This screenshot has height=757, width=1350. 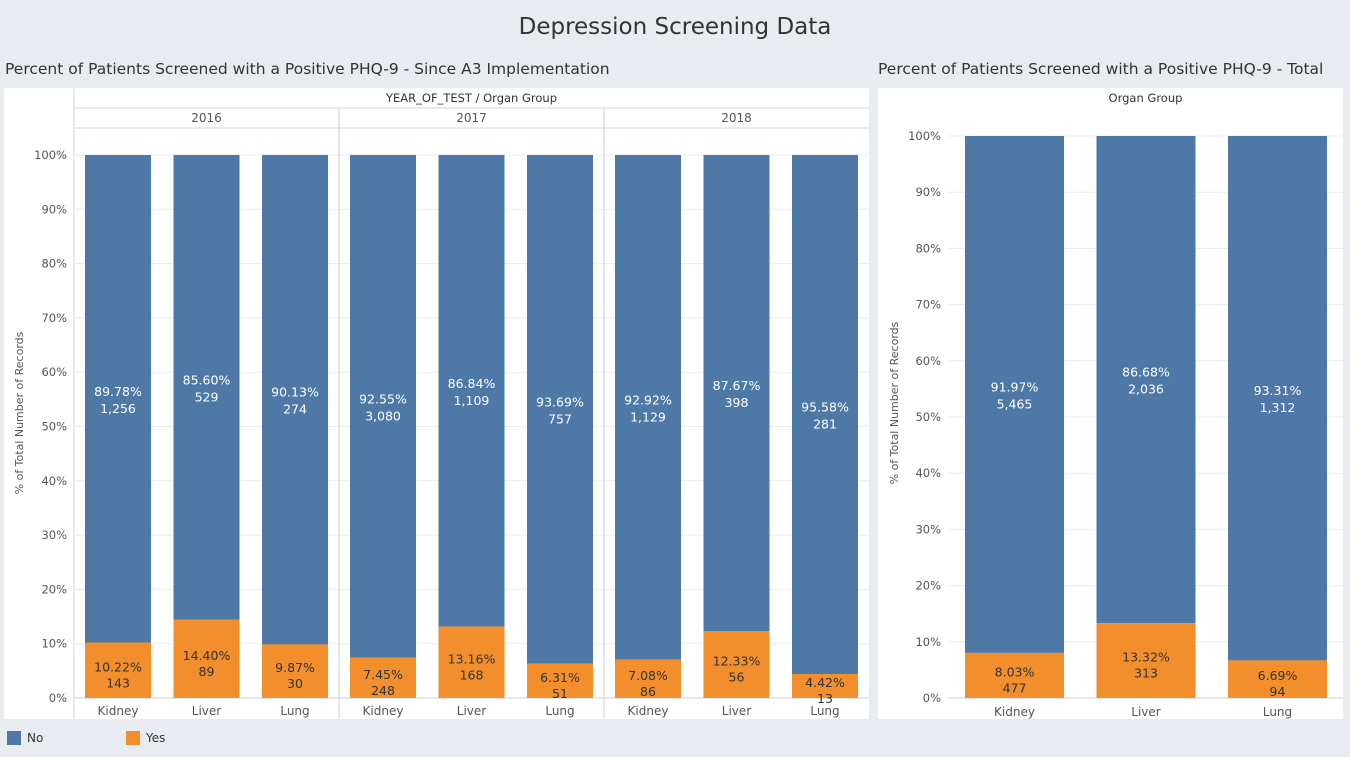 I want to click on left-ytick-label: 100%, so click(x=50, y=155).